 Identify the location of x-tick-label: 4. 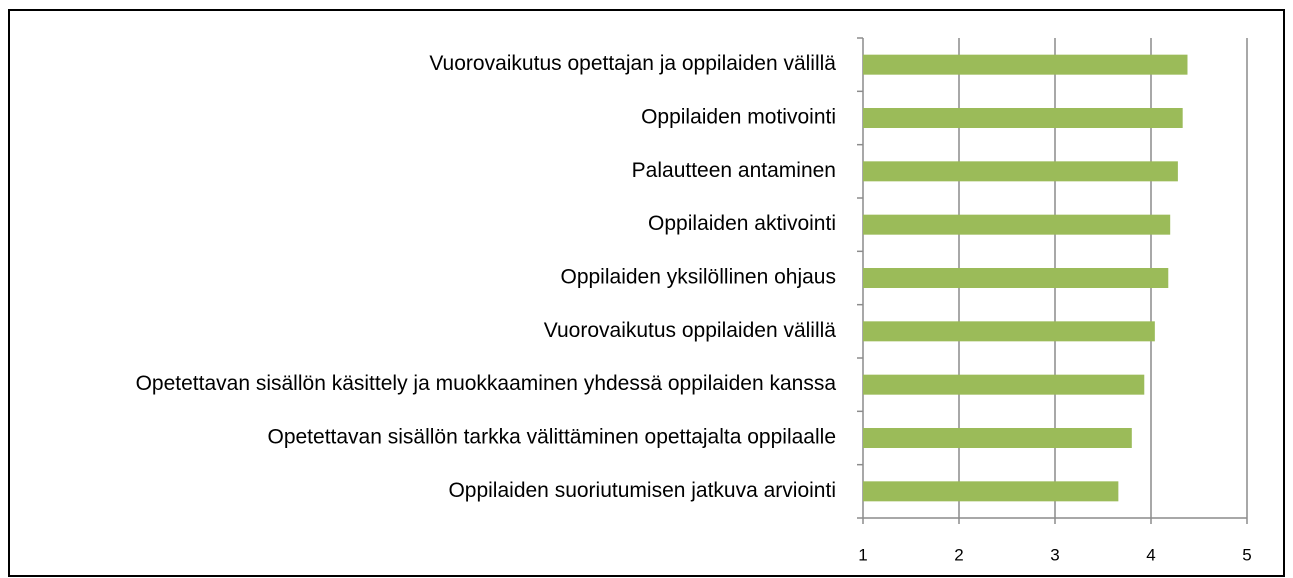
(1150, 554).